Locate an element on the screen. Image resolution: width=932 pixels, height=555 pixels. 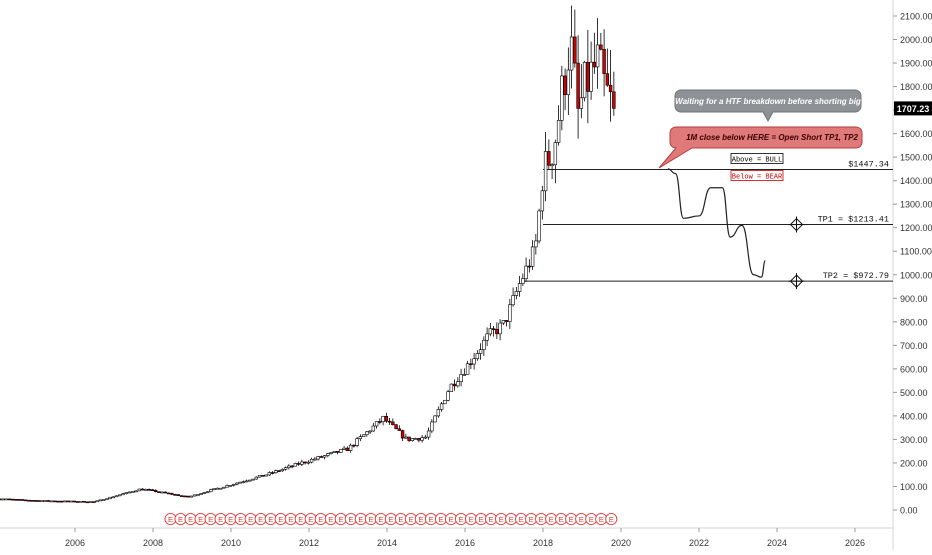
price-tick-label: 200.00 is located at coordinates (914, 463).